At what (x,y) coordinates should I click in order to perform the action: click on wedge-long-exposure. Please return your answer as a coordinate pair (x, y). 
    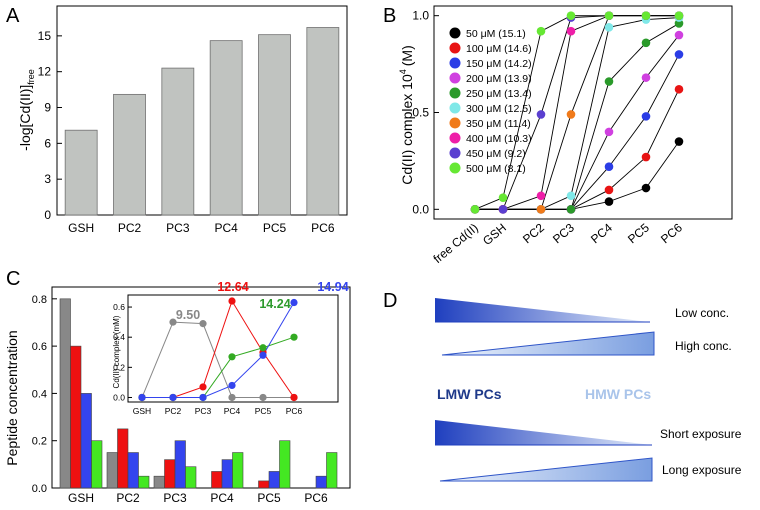
    Looking at the image, I should click on (546, 469).